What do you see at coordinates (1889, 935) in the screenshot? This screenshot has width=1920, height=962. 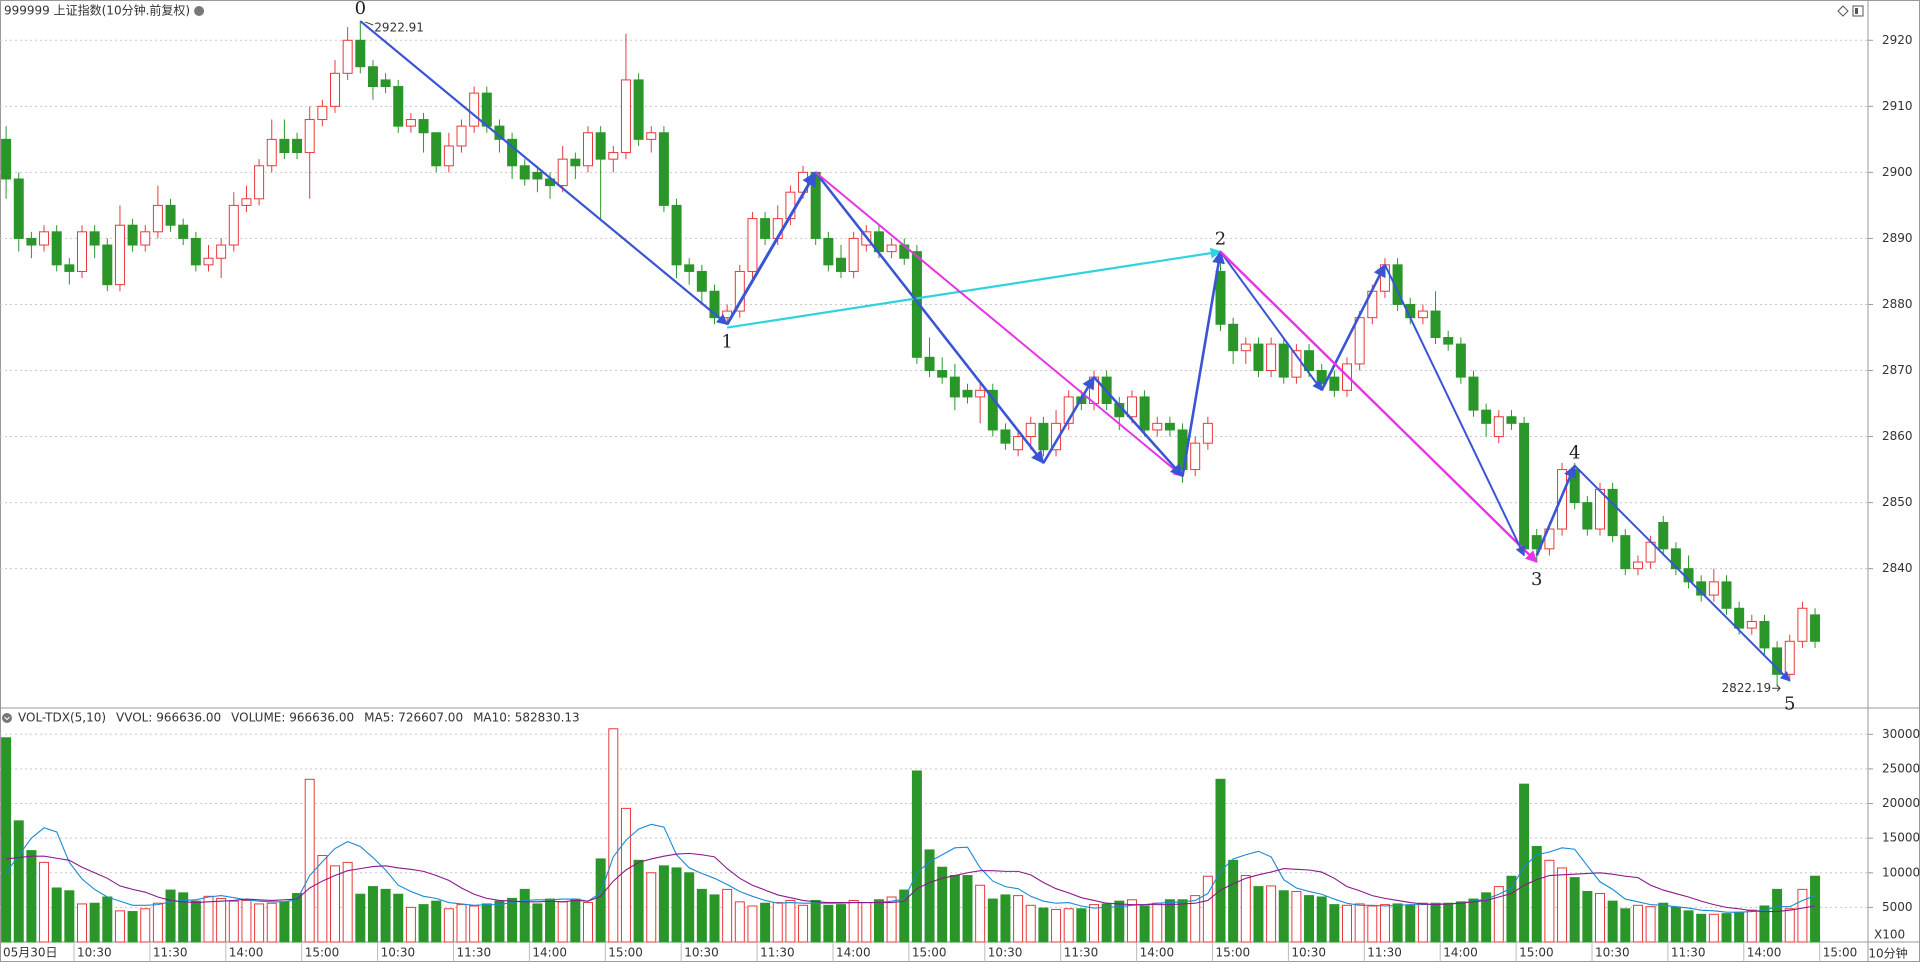 I see `unit-label: X100` at bounding box center [1889, 935].